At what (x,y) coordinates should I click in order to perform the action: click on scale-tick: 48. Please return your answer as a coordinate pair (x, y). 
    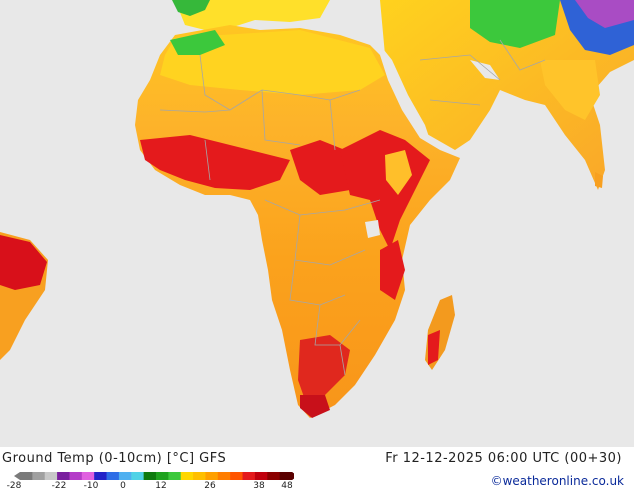
    Looking at the image, I should click on (287, 486).